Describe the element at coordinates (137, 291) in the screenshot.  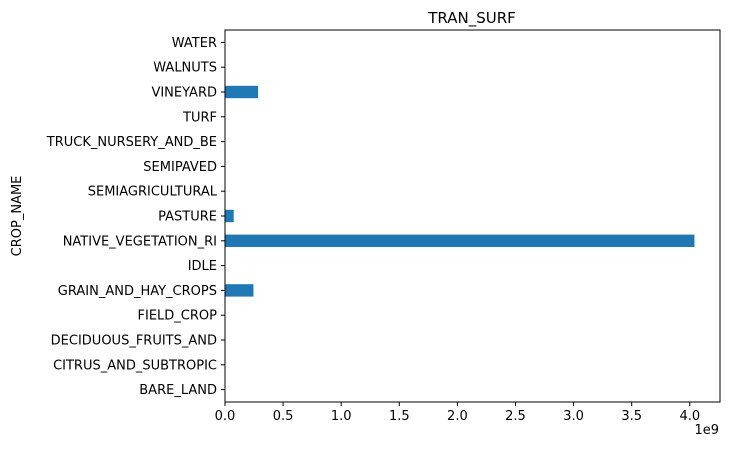
I see `y-tick-label: GRAIN_AND_HAY_CROPS` at that location.